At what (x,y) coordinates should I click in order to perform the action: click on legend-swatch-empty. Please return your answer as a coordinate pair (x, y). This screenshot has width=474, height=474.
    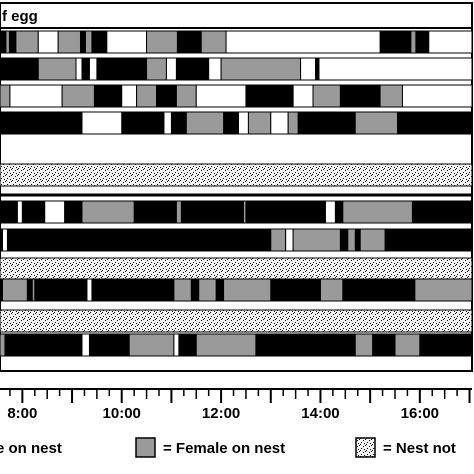
    Looking at the image, I should click on (365, 447).